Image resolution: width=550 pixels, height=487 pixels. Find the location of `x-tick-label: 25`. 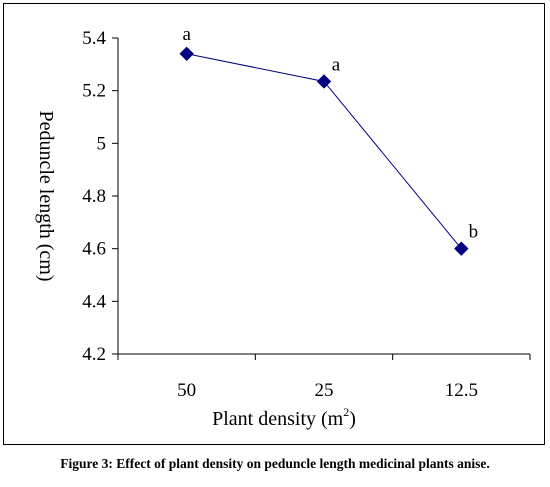

x-tick-label: 25 is located at coordinates (324, 390).